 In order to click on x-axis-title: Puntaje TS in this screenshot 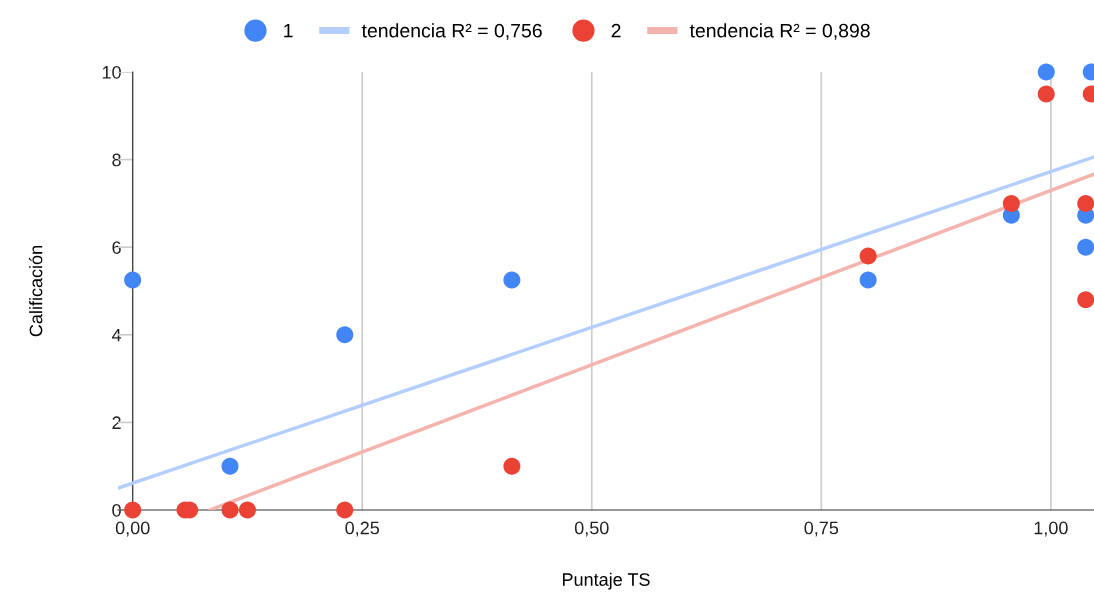, I will do `click(606, 581)`.